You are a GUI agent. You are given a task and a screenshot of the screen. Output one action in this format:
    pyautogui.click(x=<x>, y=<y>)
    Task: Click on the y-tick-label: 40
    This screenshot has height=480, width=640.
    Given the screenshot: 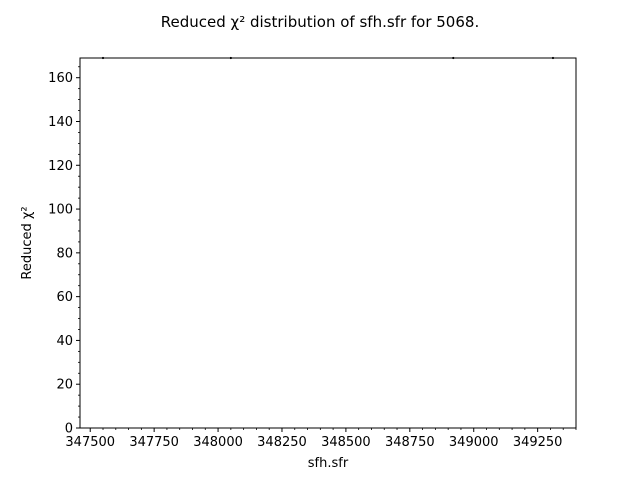 What is the action you would take?
    pyautogui.click(x=64, y=341)
    